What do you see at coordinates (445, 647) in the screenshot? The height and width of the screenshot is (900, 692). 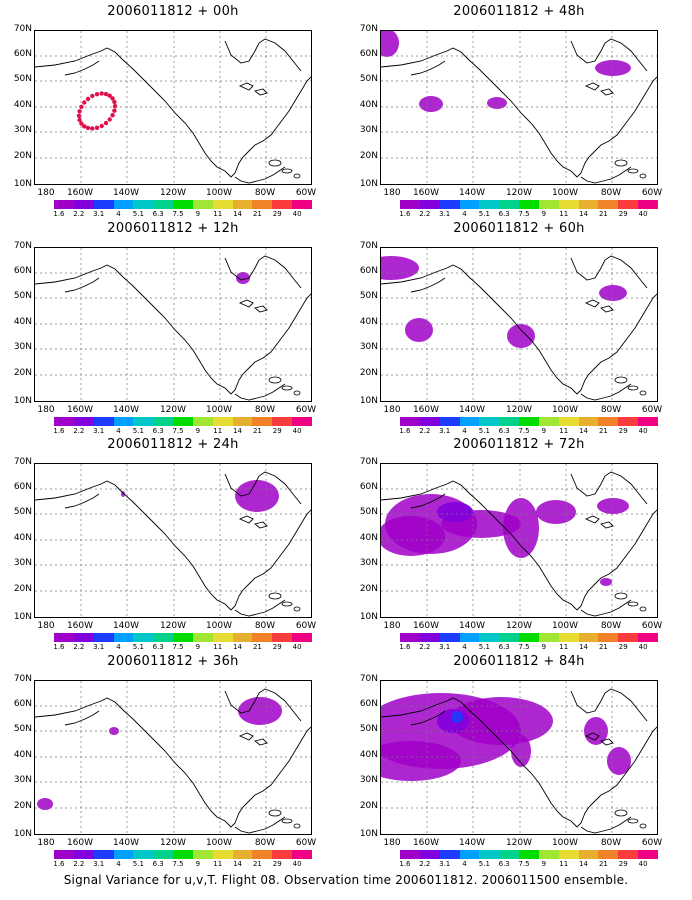 I see `colorbar-label: 3.1` at bounding box center [445, 647].